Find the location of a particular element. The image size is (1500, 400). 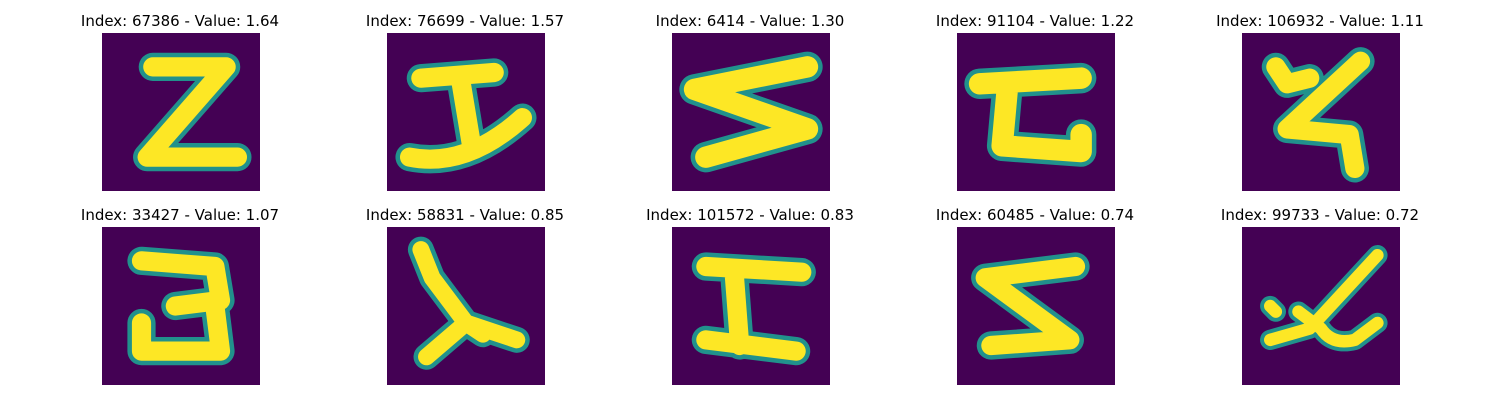

panel-title: Index: 106932 - Value: 1.11 is located at coordinates (1320, 21).